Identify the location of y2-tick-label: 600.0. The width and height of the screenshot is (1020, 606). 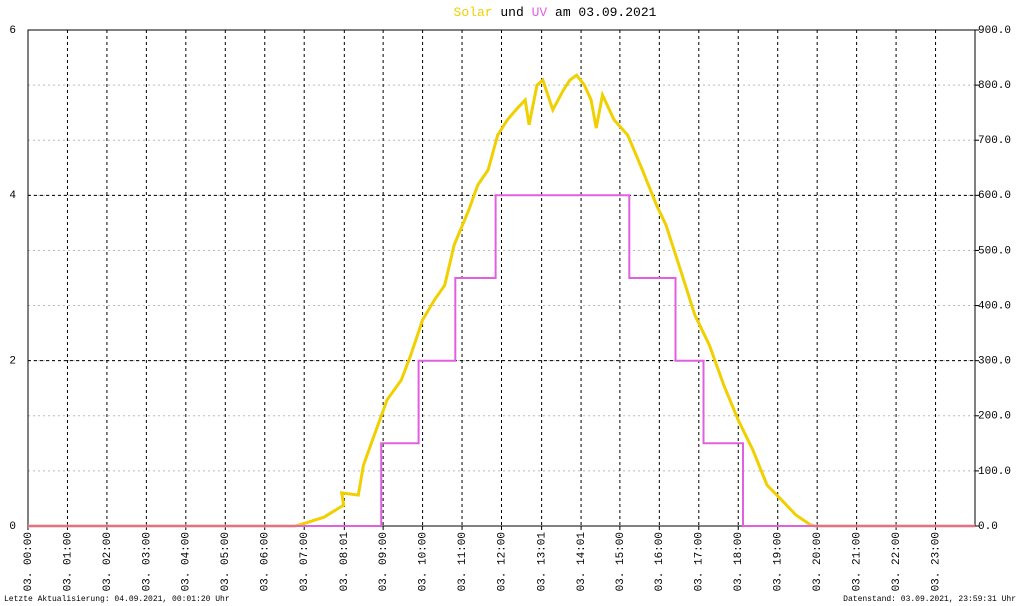
(994, 196).